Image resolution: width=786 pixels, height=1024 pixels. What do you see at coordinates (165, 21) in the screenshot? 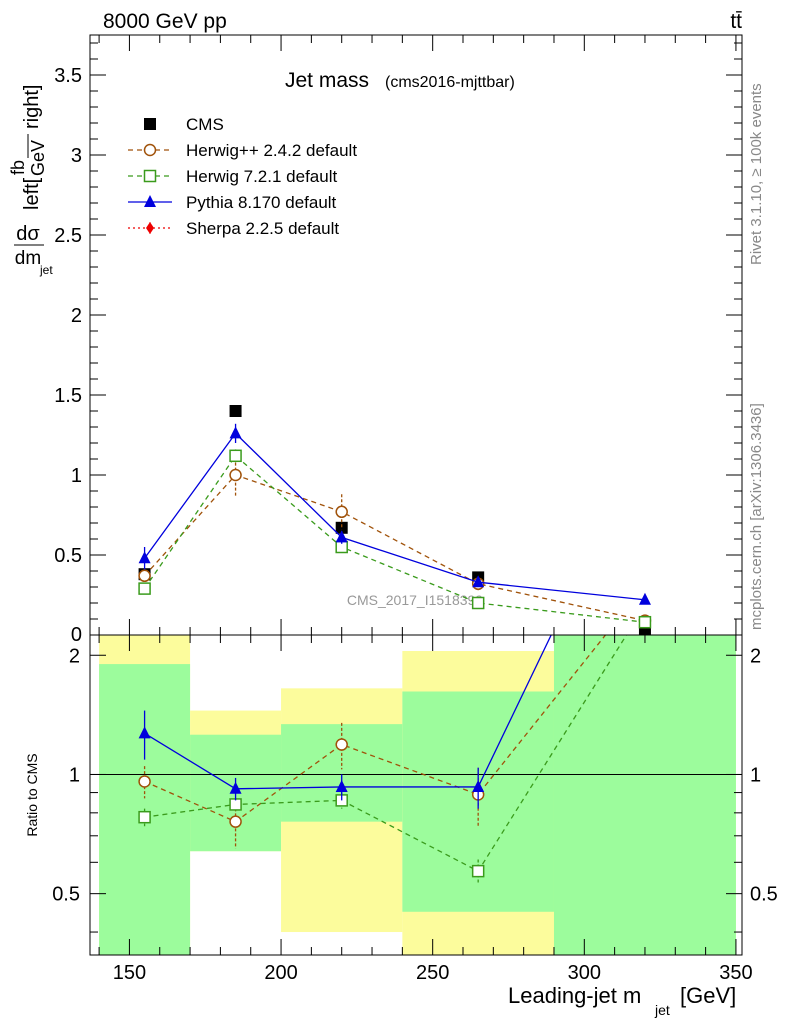
I see `energy-label: 8000 GeV pp` at bounding box center [165, 21].